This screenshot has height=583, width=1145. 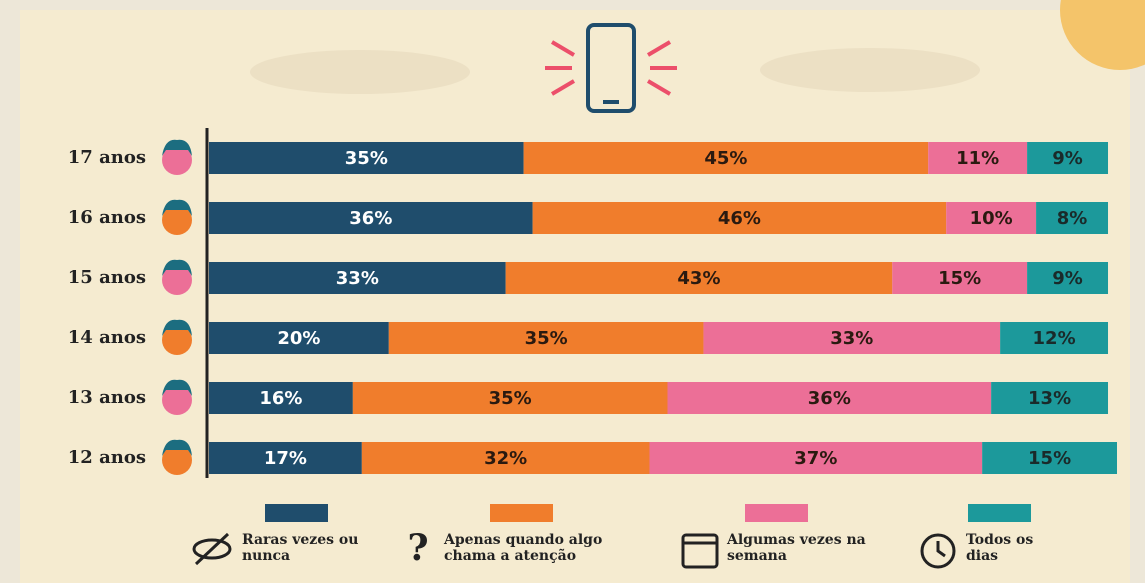 What do you see at coordinates (107, 337) in the screenshot?
I see `y-tick-label: 14 anos` at bounding box center [107, 337].